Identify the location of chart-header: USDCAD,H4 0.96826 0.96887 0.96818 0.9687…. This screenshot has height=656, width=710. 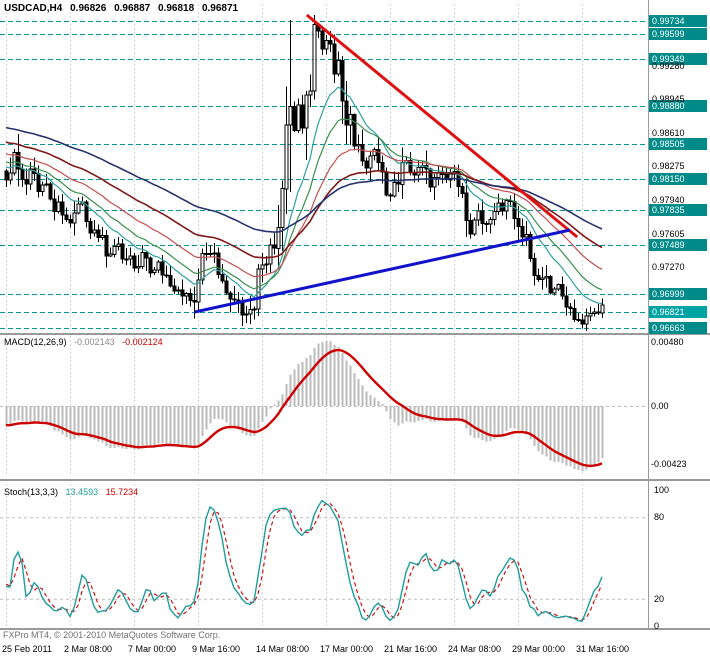
(123, 8).